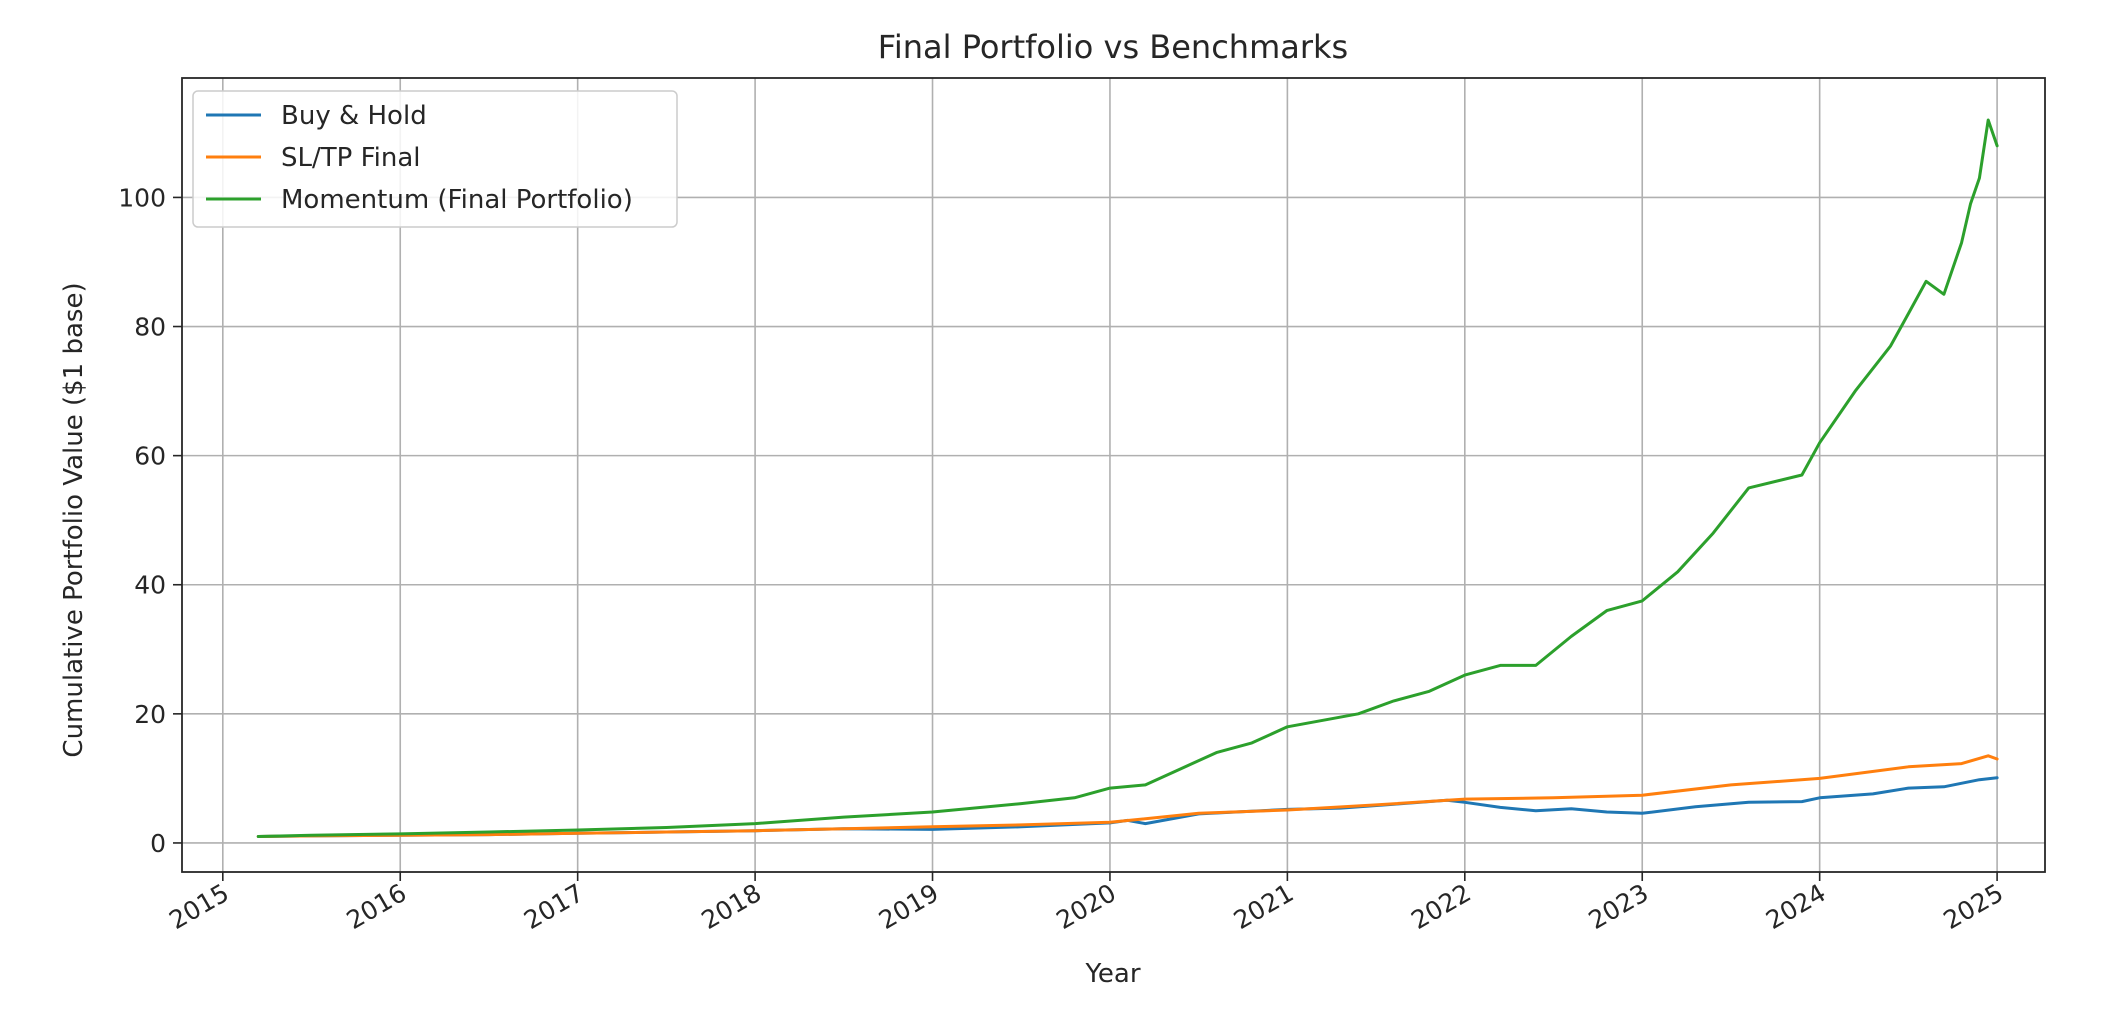 Image resolution: width=2118 pixels, height=1020 pixels. Describe the element at coordinates (150, 585) in the screenshot. I see `y-tick-label: 40` at that location.